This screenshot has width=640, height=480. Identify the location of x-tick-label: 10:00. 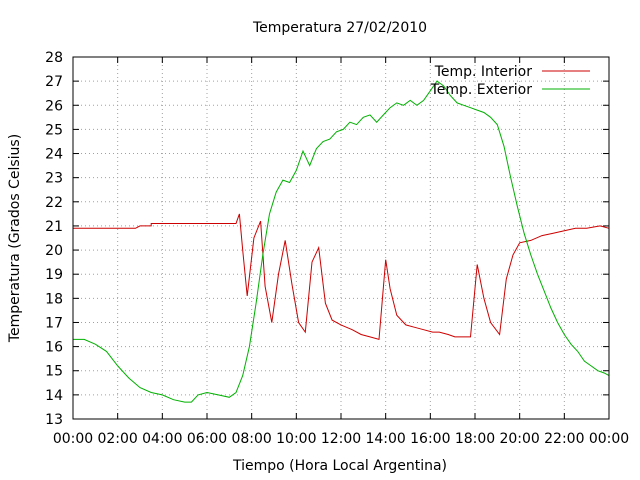
(296, 439).